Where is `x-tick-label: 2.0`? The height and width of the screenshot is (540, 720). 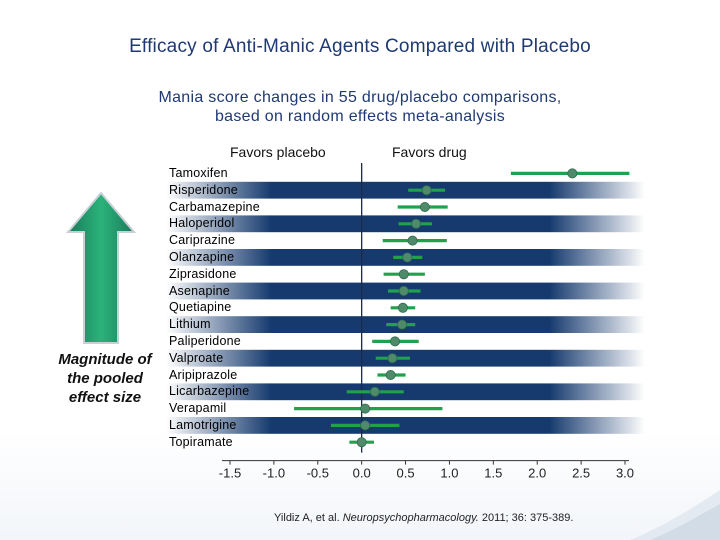 x-tick-label: 2.0 is located at coordinates (537, 473).